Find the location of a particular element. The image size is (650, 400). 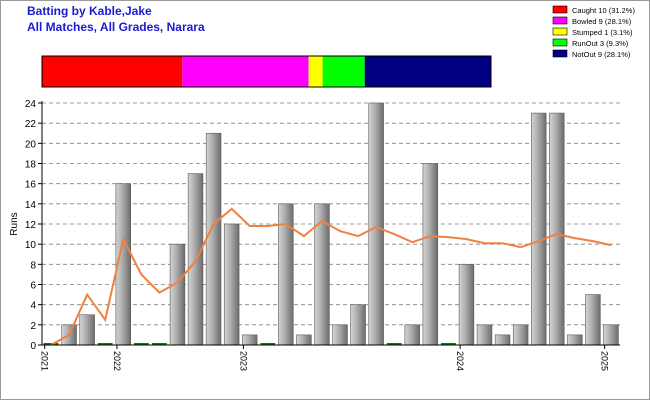

dismissal-segment-notout is located at coordinates (427, 71).